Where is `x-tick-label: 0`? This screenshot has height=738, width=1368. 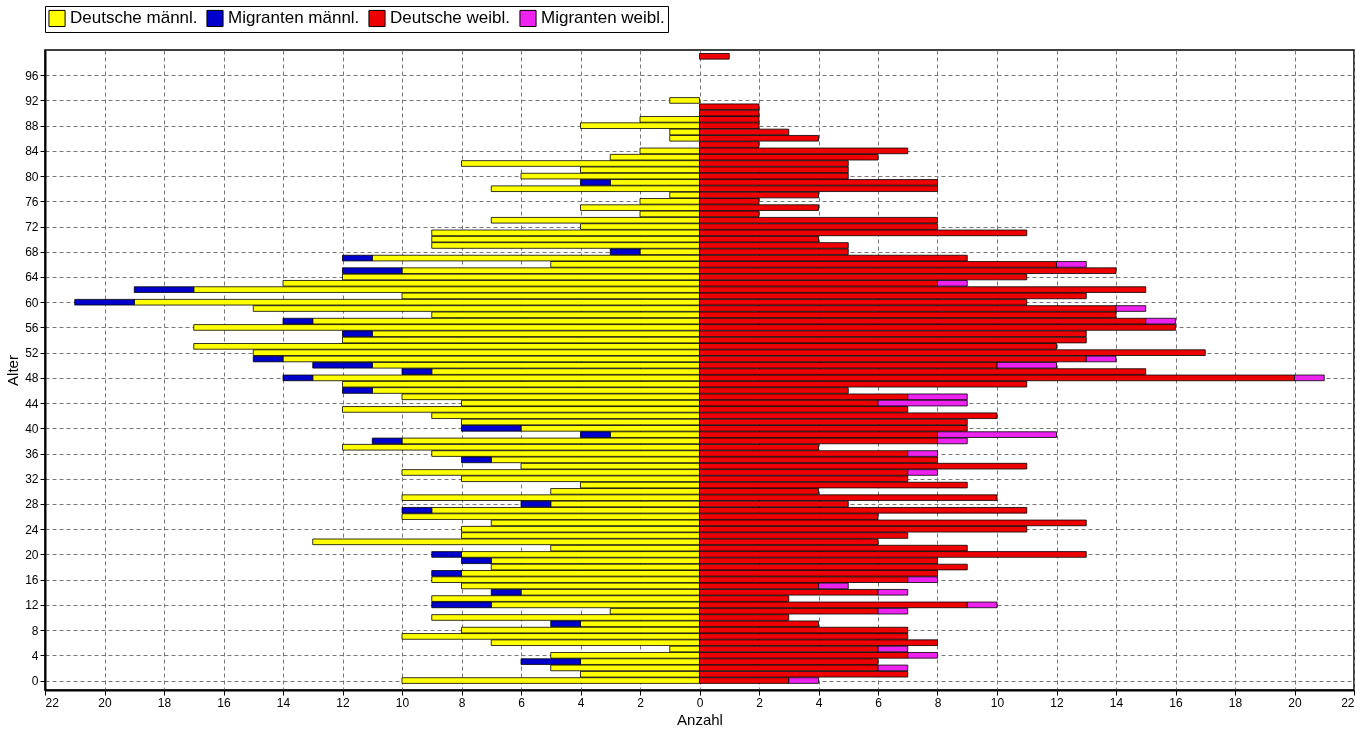
x-tick-label: 0 is located at coordinates (700, 702).